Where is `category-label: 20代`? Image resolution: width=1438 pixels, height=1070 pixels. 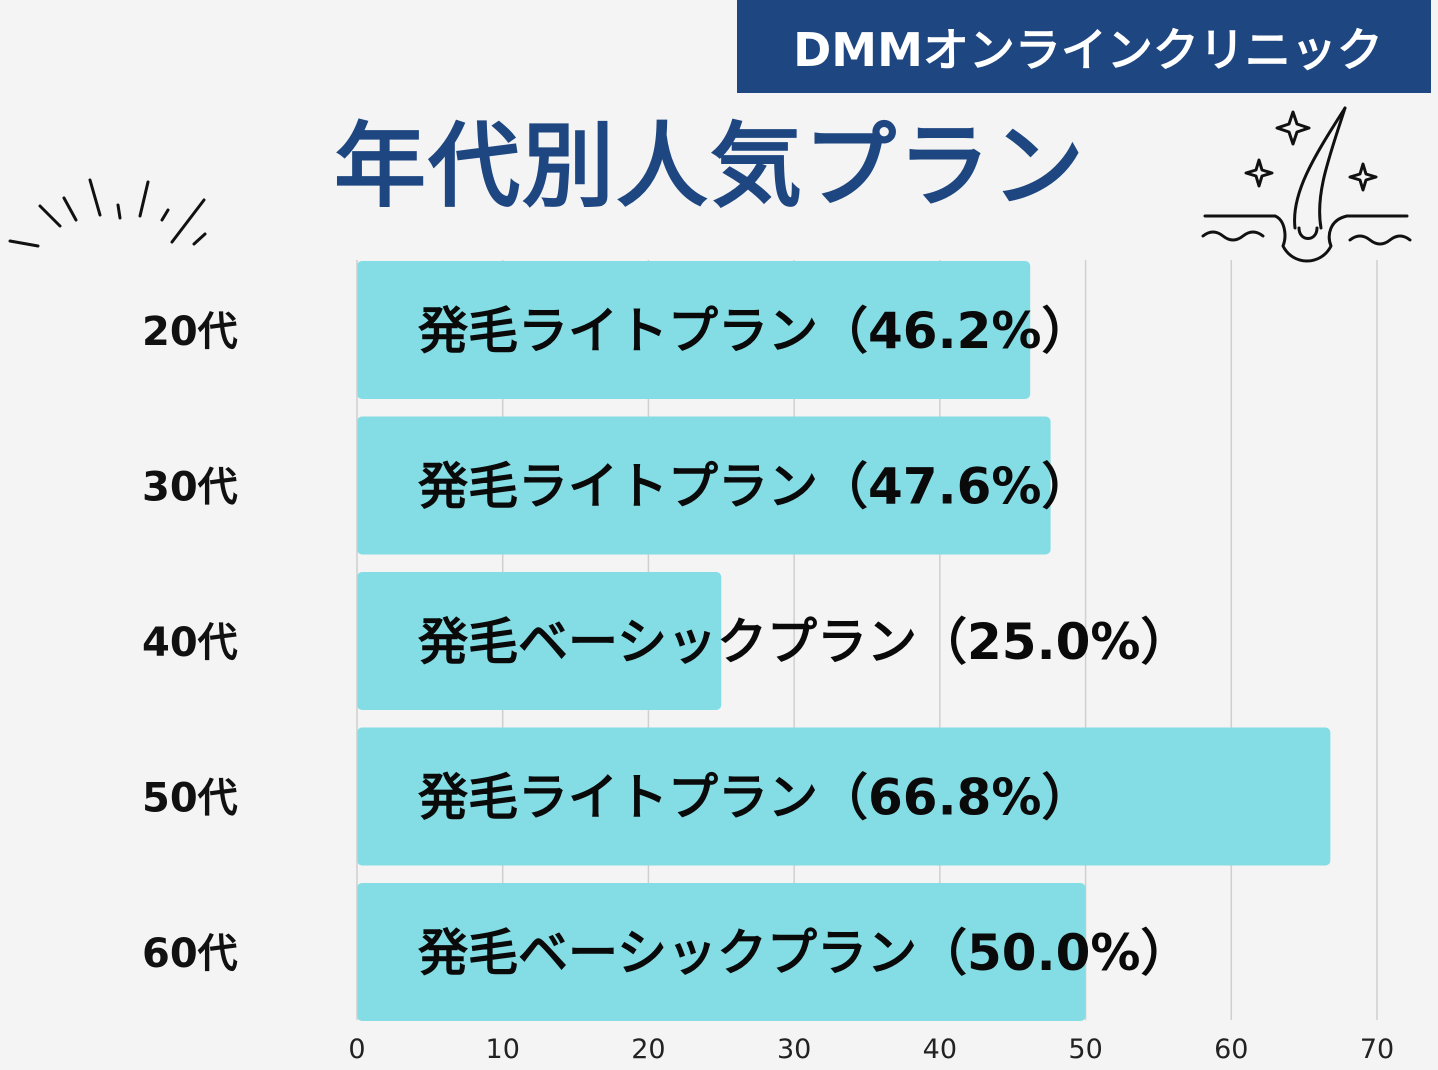
category-label: 20代 is located at coordinates (190, 332).